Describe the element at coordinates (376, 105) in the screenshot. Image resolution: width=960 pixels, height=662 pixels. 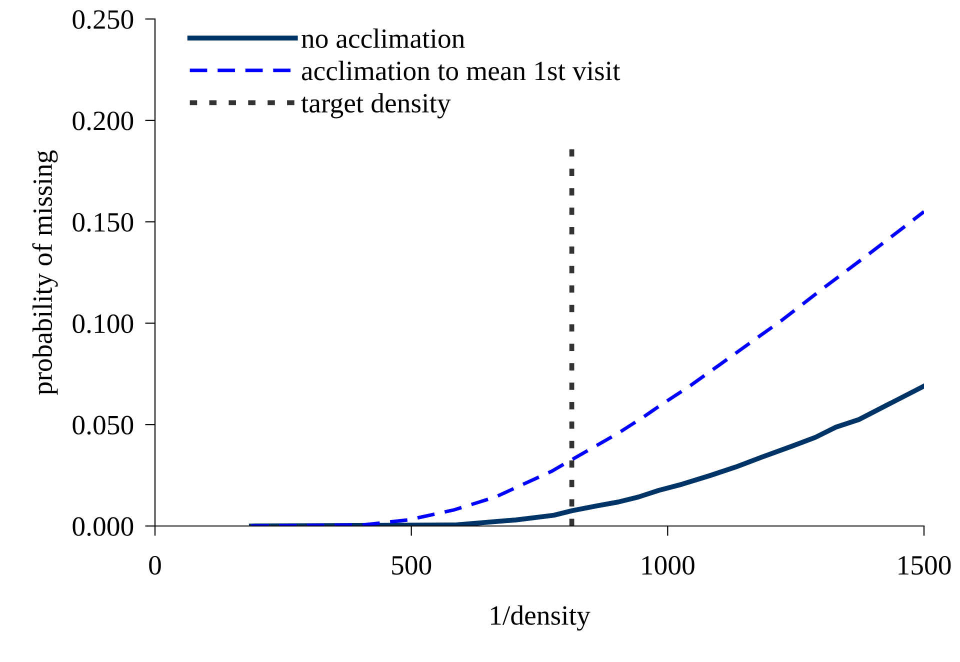
I see `legend-label: target density` at that location.